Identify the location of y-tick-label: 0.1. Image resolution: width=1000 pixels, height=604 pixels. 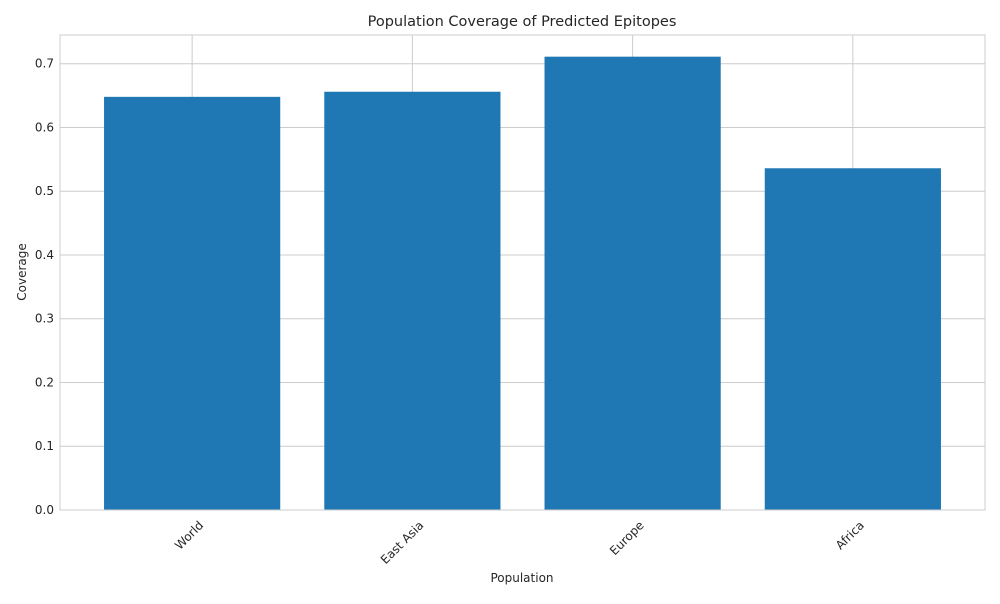
(44, 446).